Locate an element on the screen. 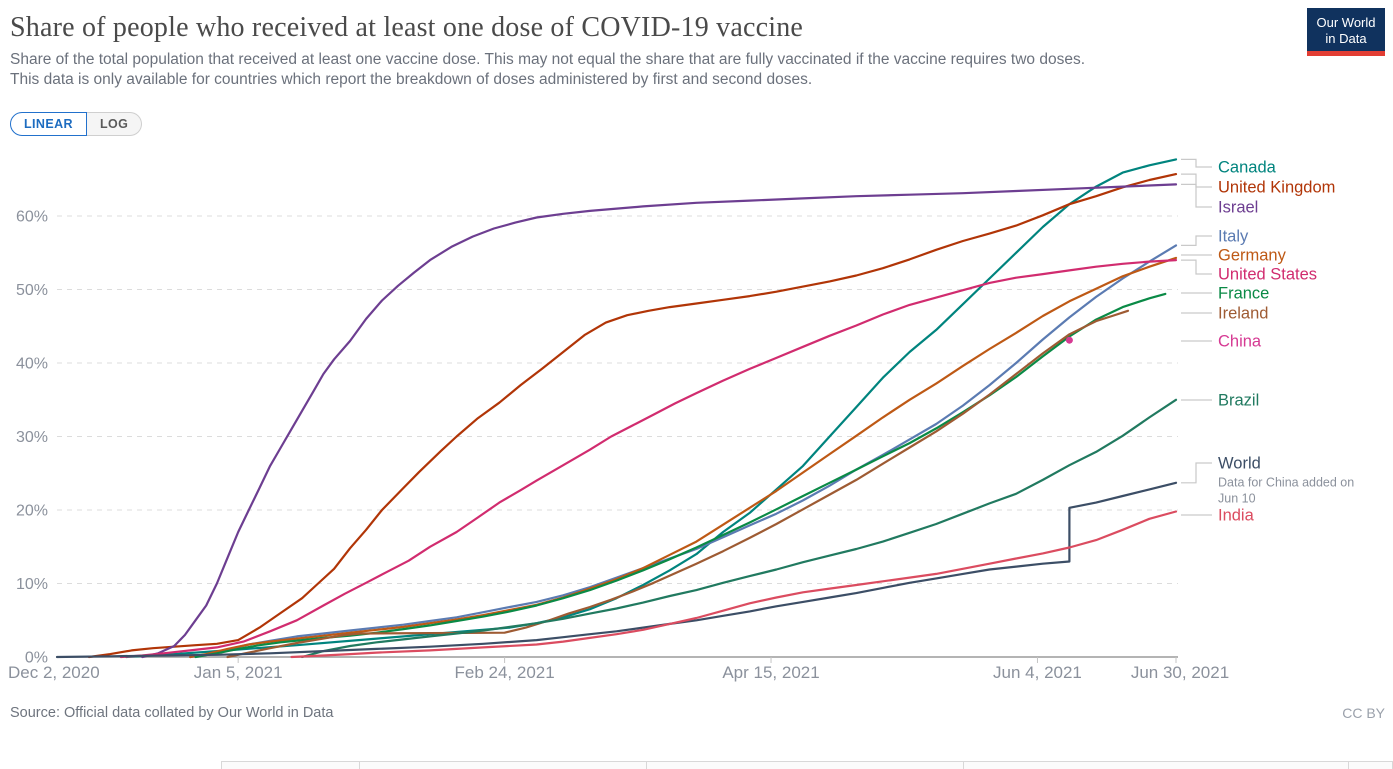 The height and width of the screenshot is (769, 1393). owid-logo: Our World in Data is located at coordinates (1346, 32).